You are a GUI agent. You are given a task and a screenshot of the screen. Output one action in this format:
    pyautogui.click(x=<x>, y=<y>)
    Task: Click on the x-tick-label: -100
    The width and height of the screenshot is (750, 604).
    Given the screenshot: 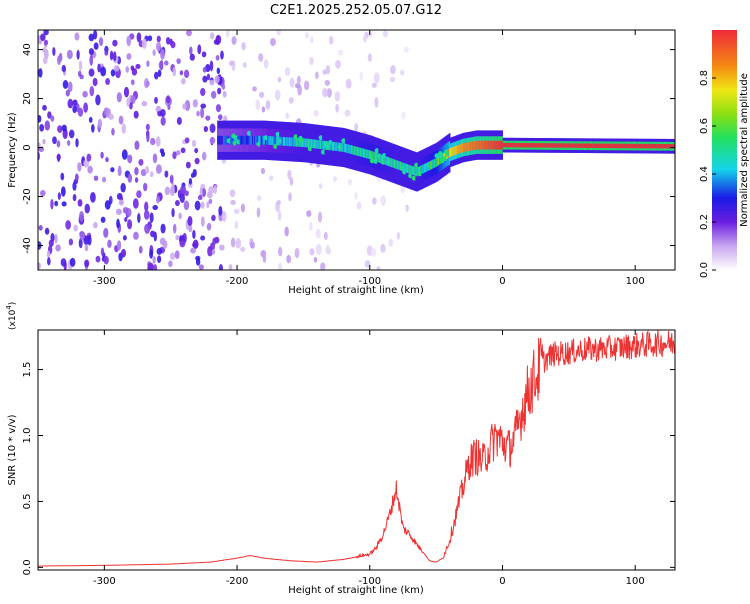 What is the action you would take?
    pyautogui.click(x=369, y=281)
    